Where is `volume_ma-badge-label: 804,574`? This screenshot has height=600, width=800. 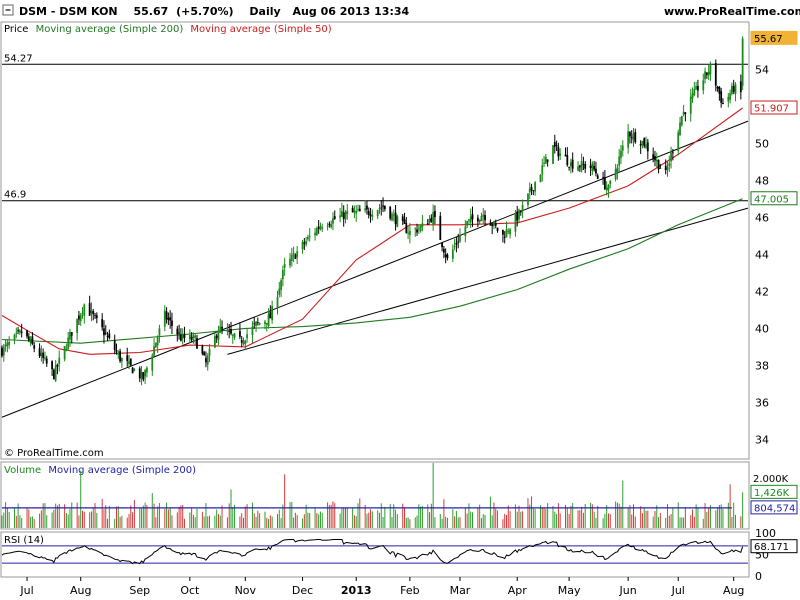 volume_ma-badge-label: 804,574 is located at coordinates (774, 508).